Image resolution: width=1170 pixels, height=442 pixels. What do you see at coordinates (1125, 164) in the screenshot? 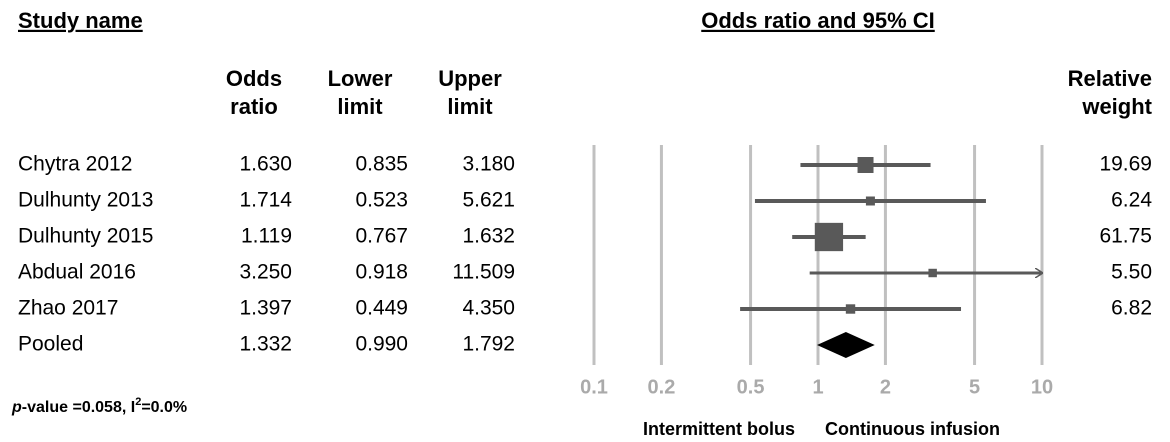
I see `relative-weight-value: 19.69` at bounding box center [1125, 164].